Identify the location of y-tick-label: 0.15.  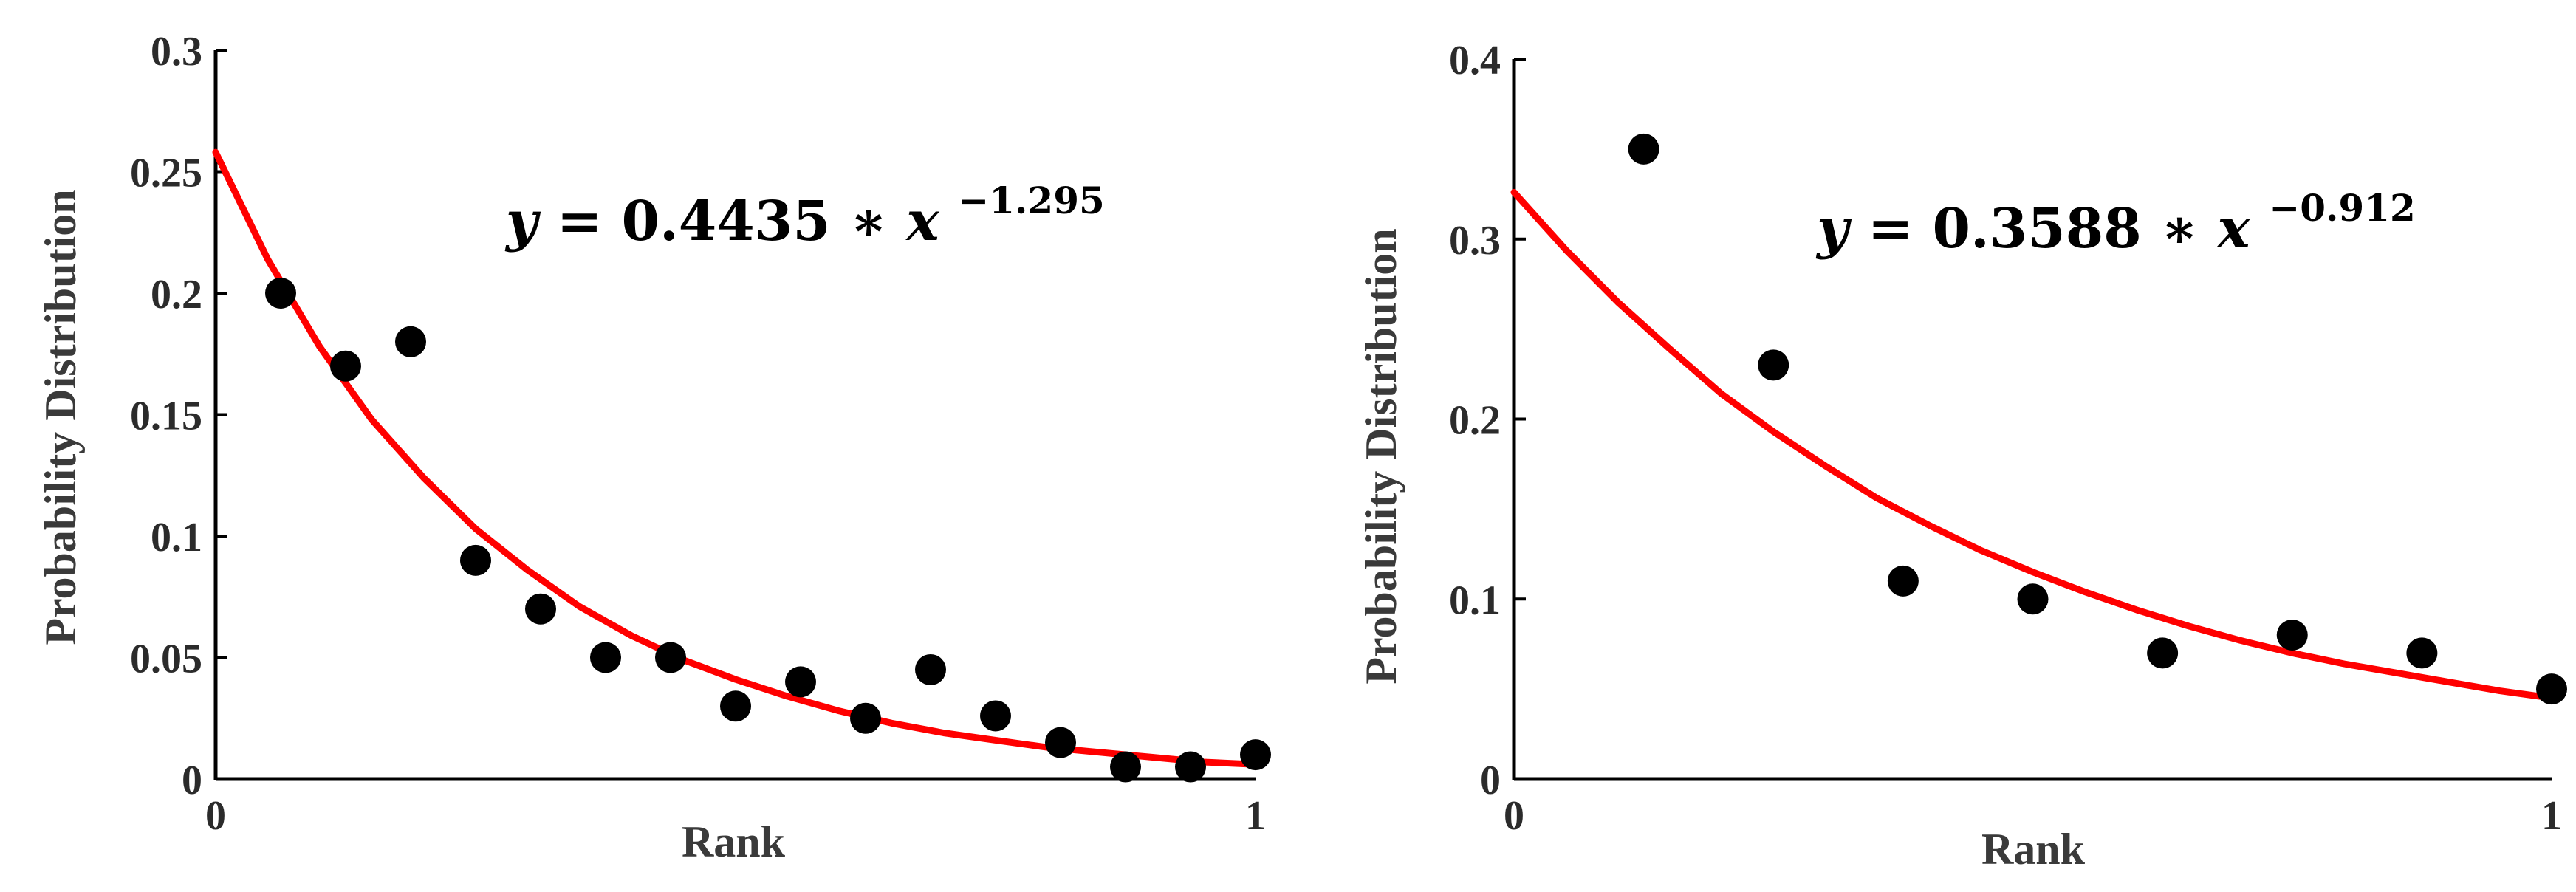
(166, 416).